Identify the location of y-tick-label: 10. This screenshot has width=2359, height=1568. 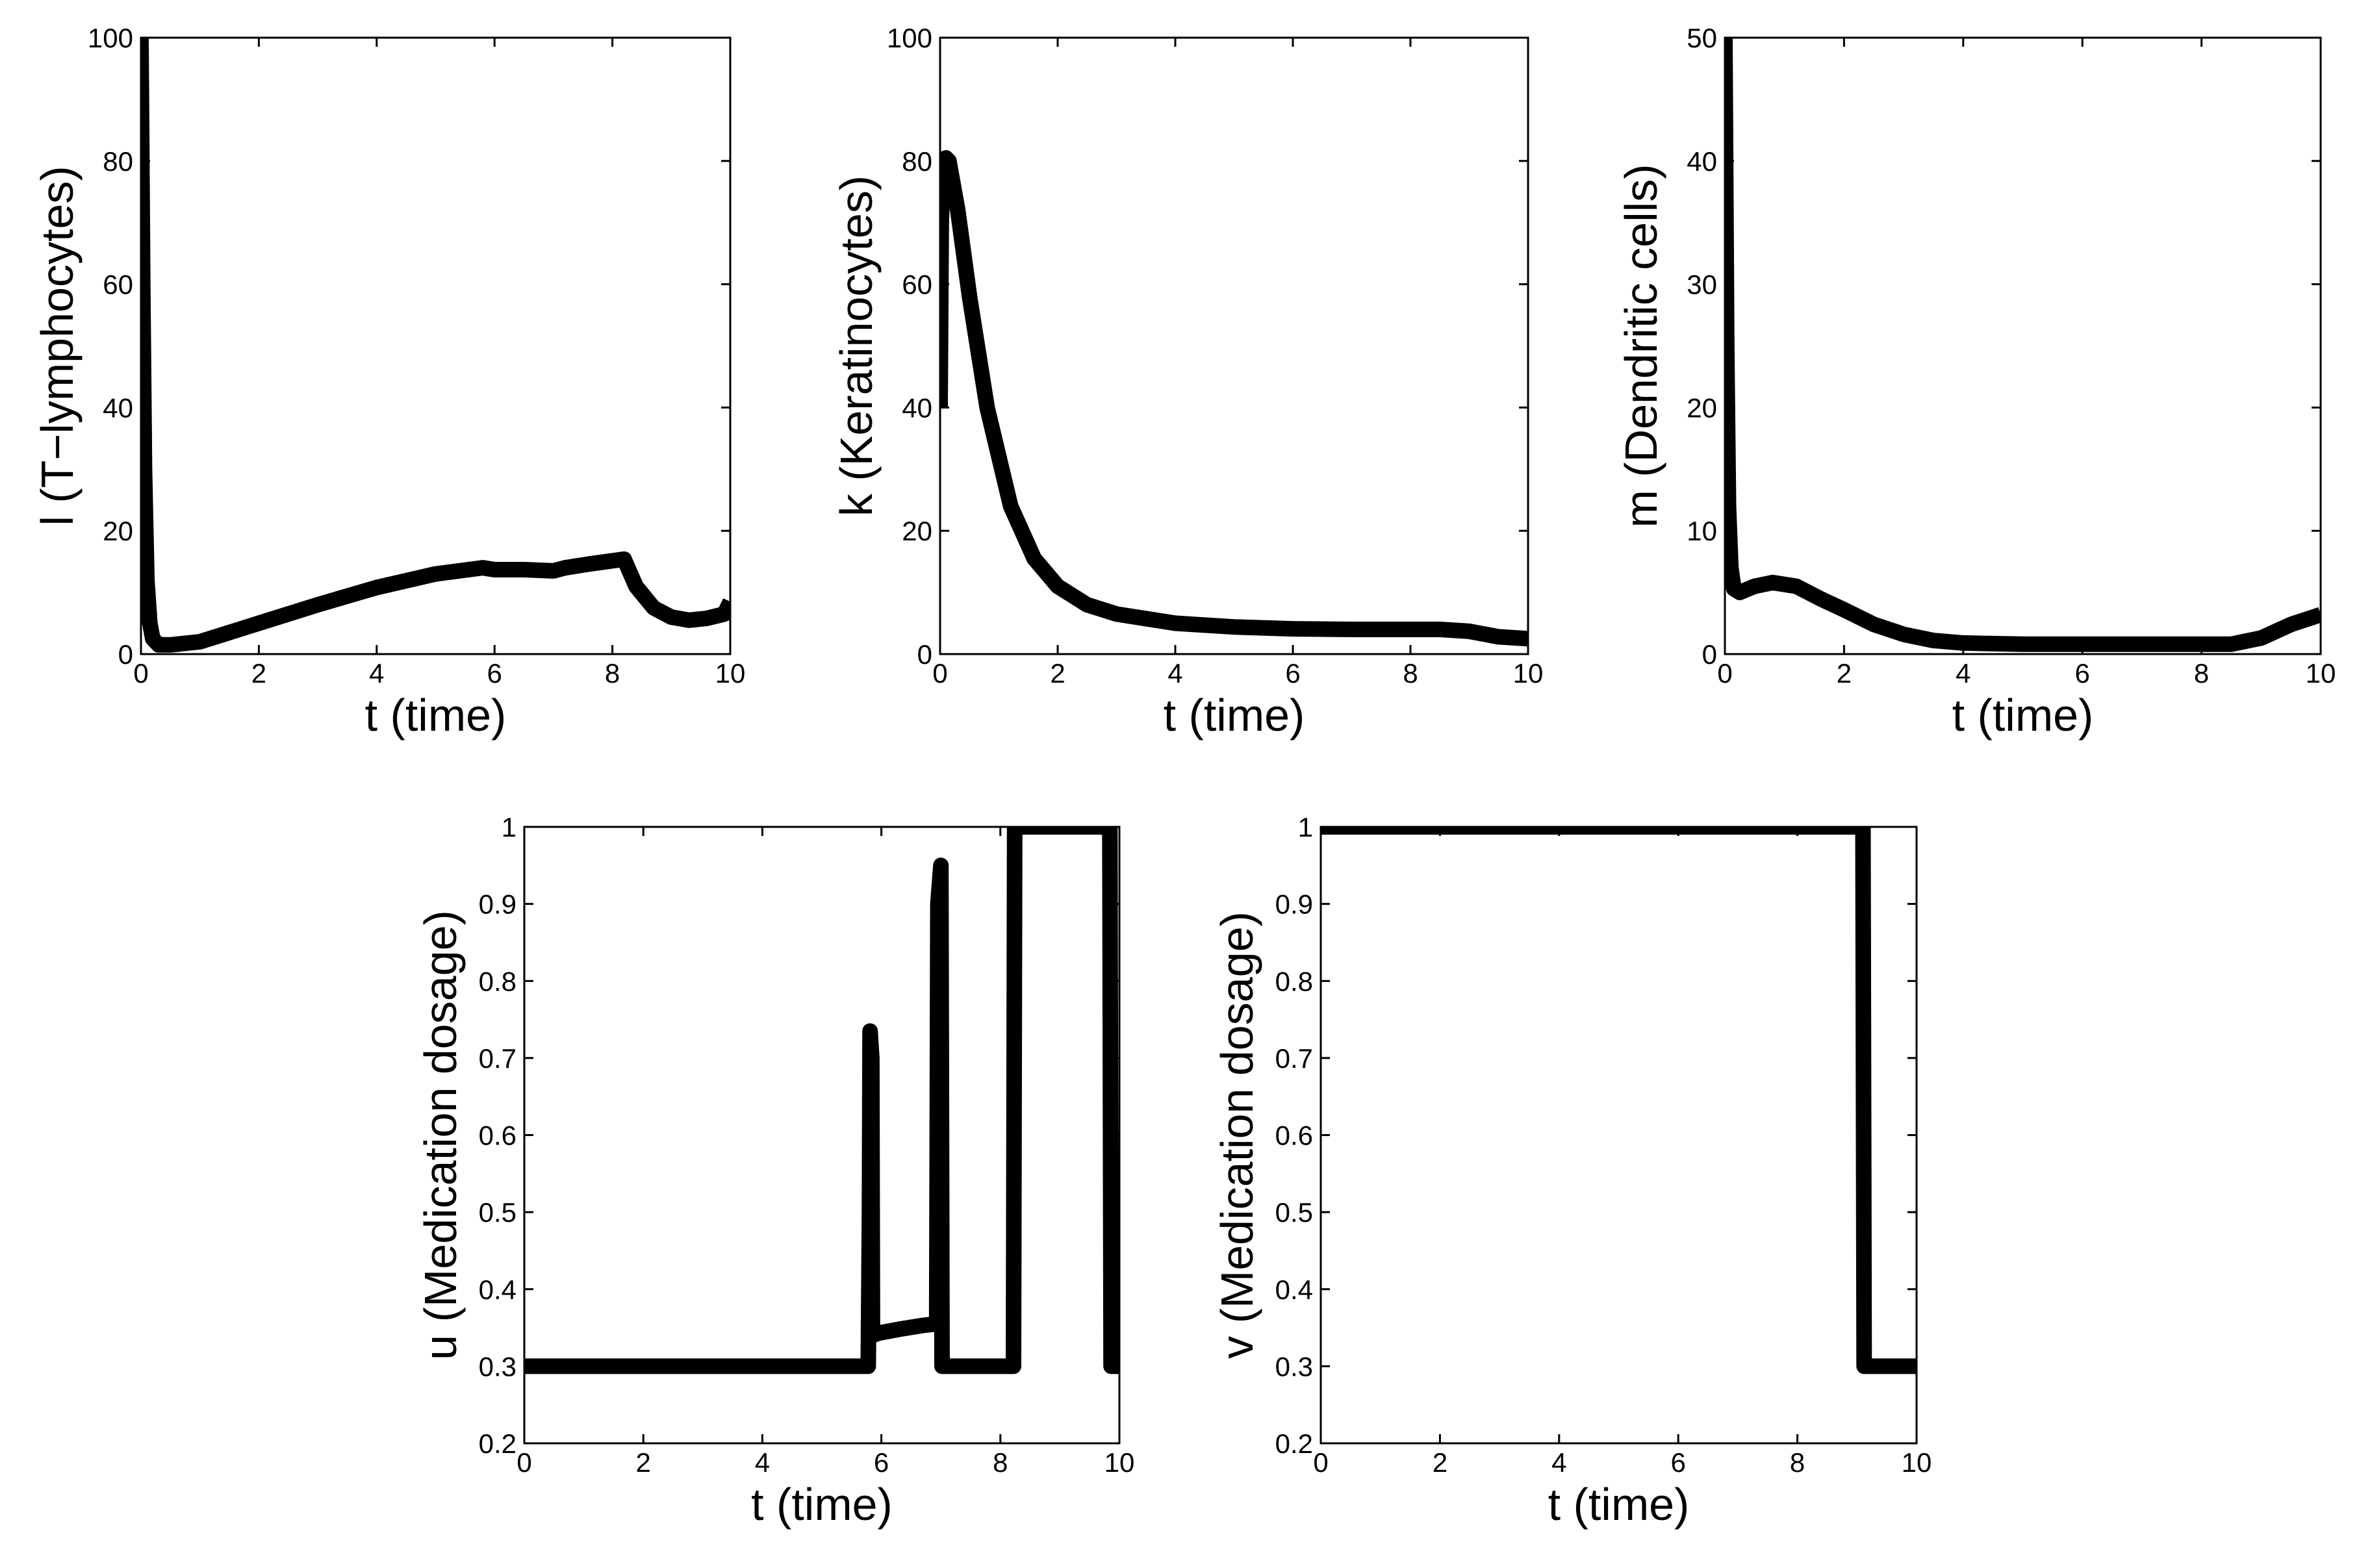
(1702, 531).